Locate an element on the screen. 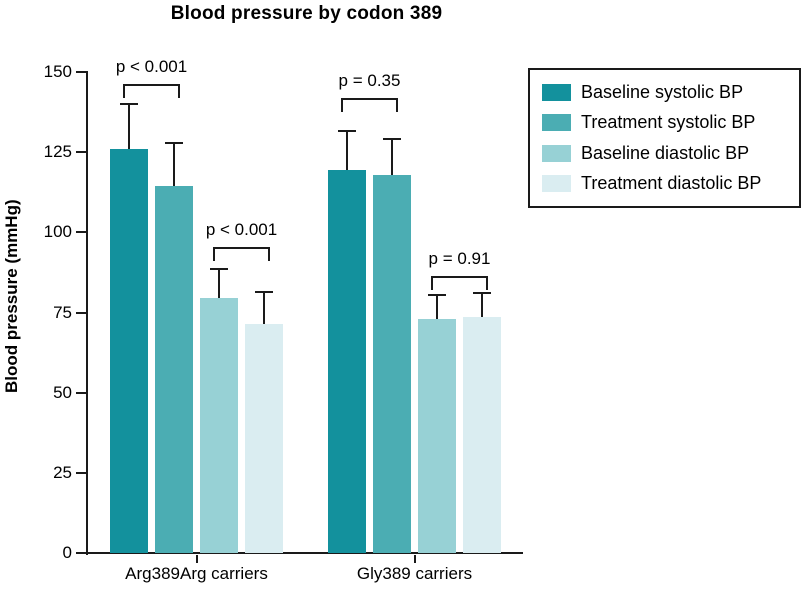  bar-baseline-diastolic-bp-group0 is located at coordinates (219, 425).